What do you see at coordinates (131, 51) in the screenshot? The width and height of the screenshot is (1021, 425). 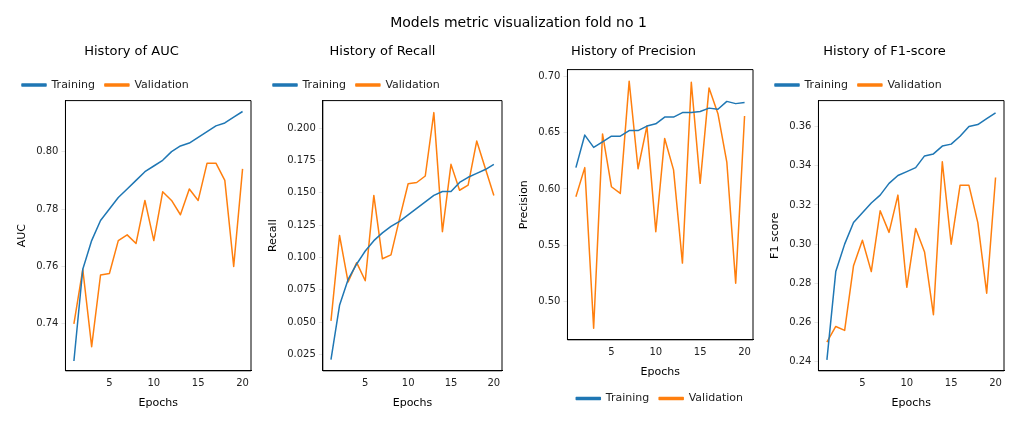 I see `chart-title: History of AUC` at bounding box center [131, 51].